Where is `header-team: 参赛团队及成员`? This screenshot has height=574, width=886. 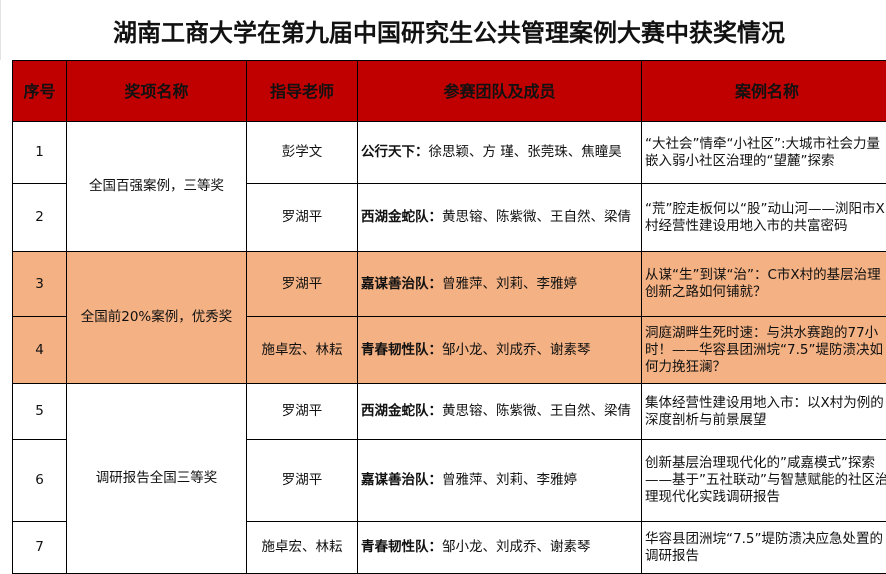 header-team: 参赛团队及成员 is located at coordinates (500, 91).